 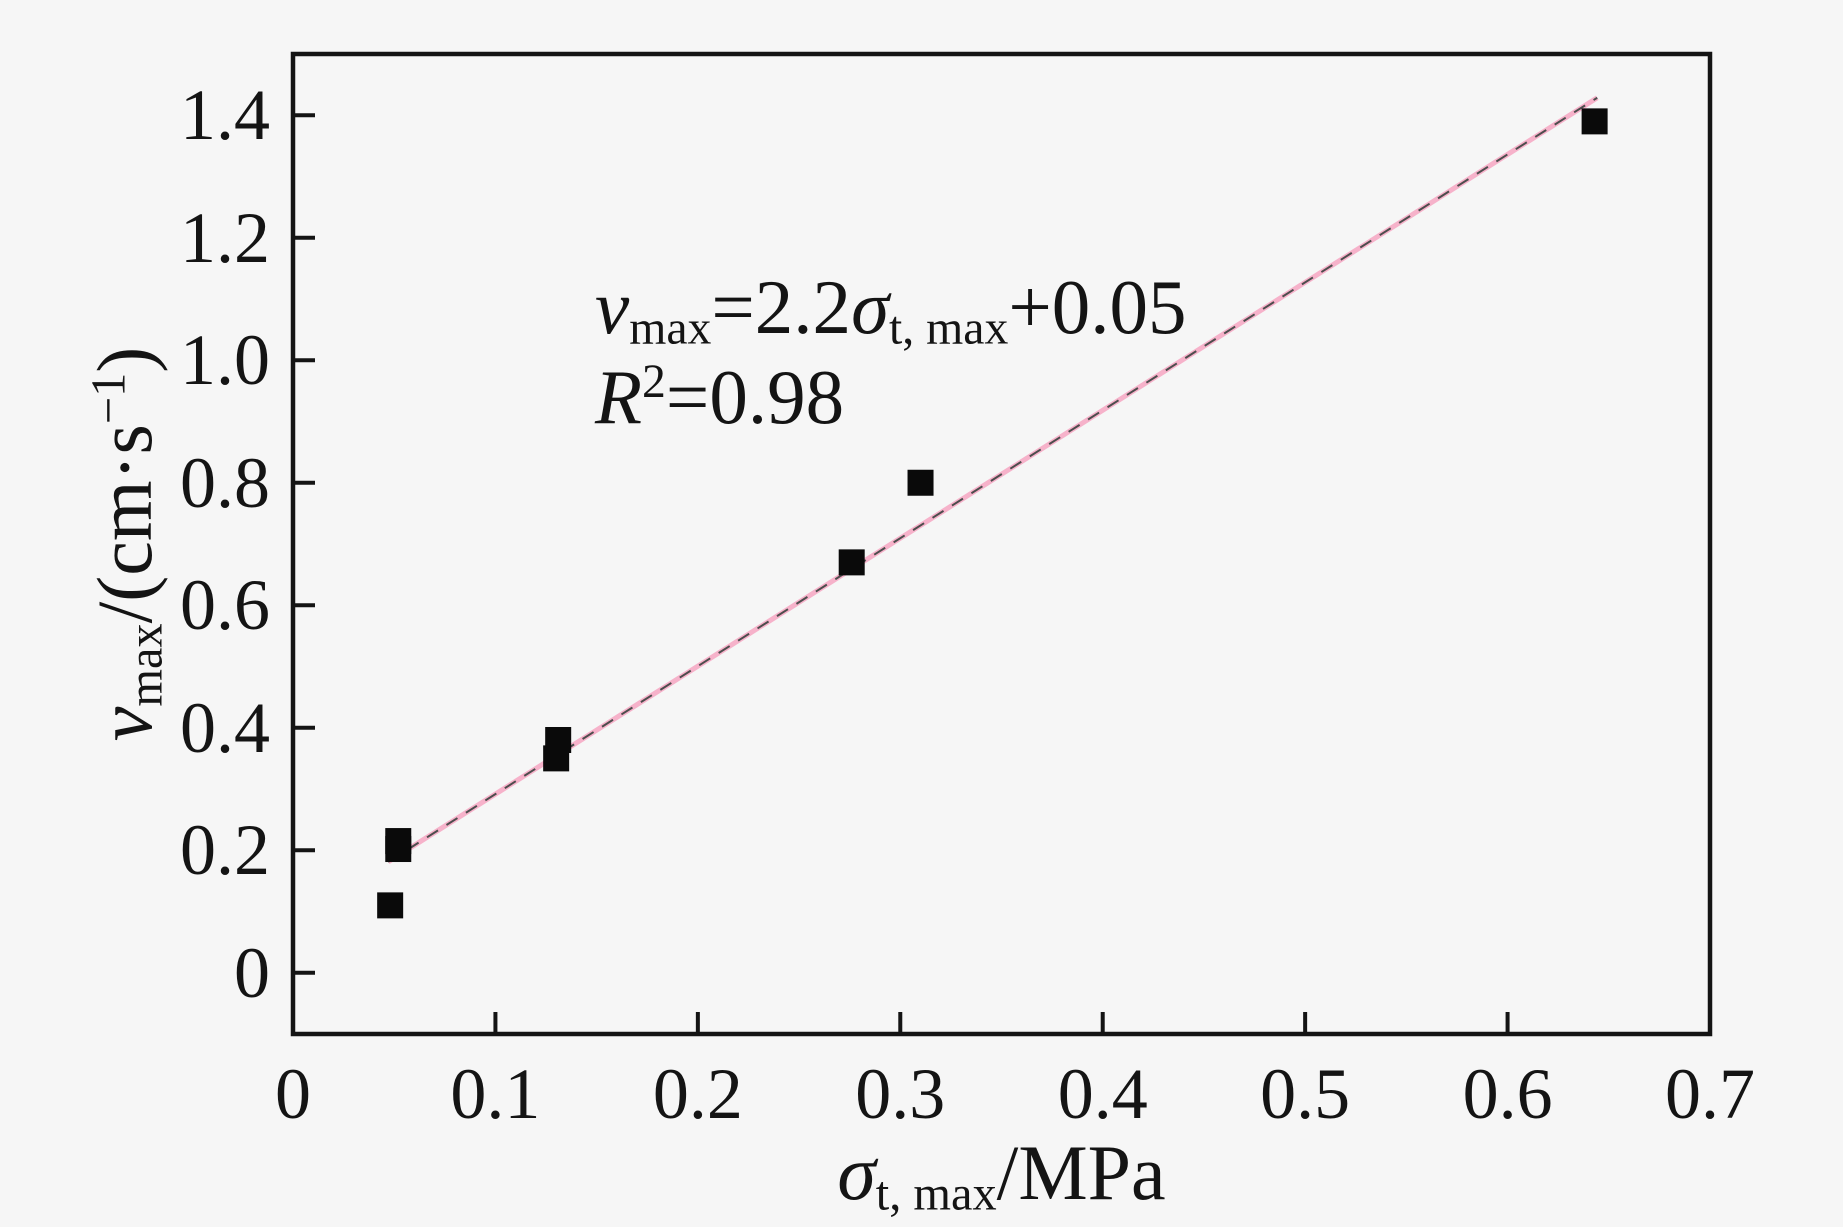 What do you see at coordinates (891, 309) in the screenshot?
I see `fit-equation-line: vmax=2.2σt, max+0.05` at bounding box center [891, 309].